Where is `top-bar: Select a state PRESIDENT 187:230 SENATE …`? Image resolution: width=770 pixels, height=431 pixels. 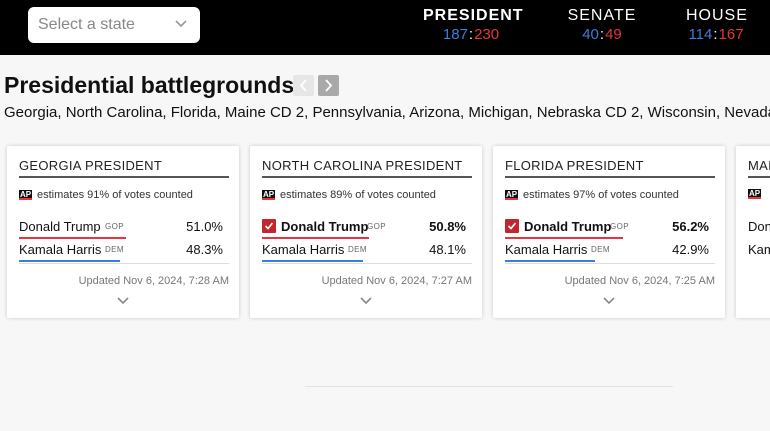
top-bar: Select a state PRESIDENT 187:230 SENATE … is located at coordinates (385, 27).